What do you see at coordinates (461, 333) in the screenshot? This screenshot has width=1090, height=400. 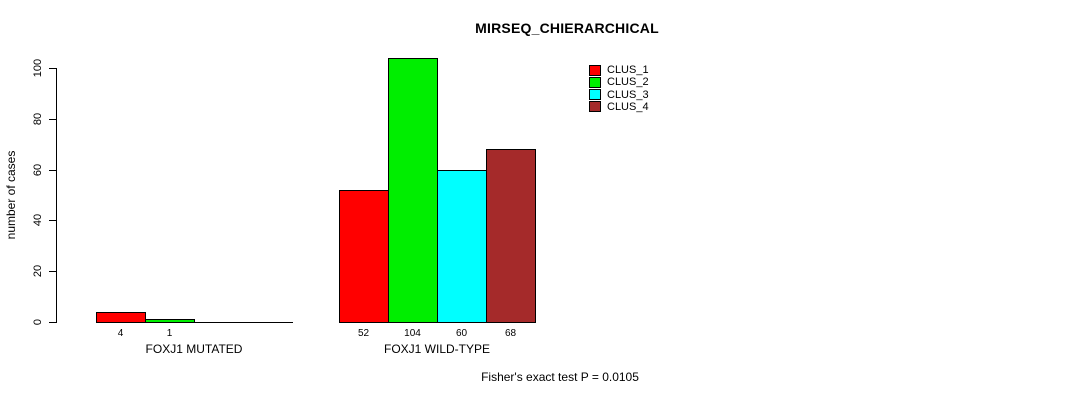 I see `bar-value-label: 60` at bounding box center [461, 333].